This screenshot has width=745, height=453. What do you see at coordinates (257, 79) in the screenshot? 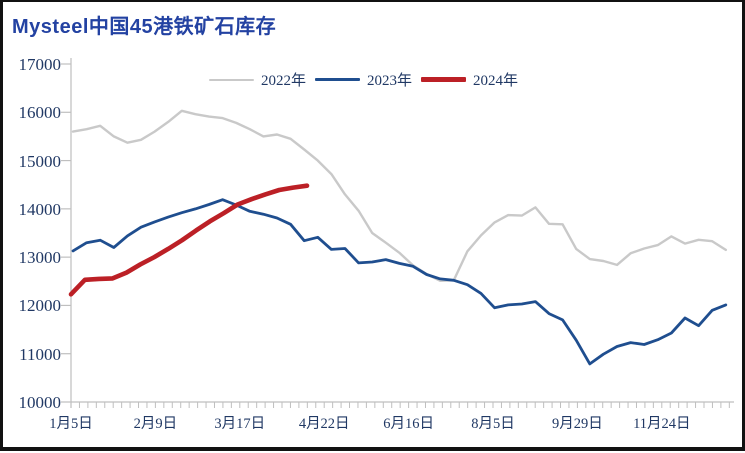
I see `legend-item-2022: 2022年` at bounding box center [257, 79].